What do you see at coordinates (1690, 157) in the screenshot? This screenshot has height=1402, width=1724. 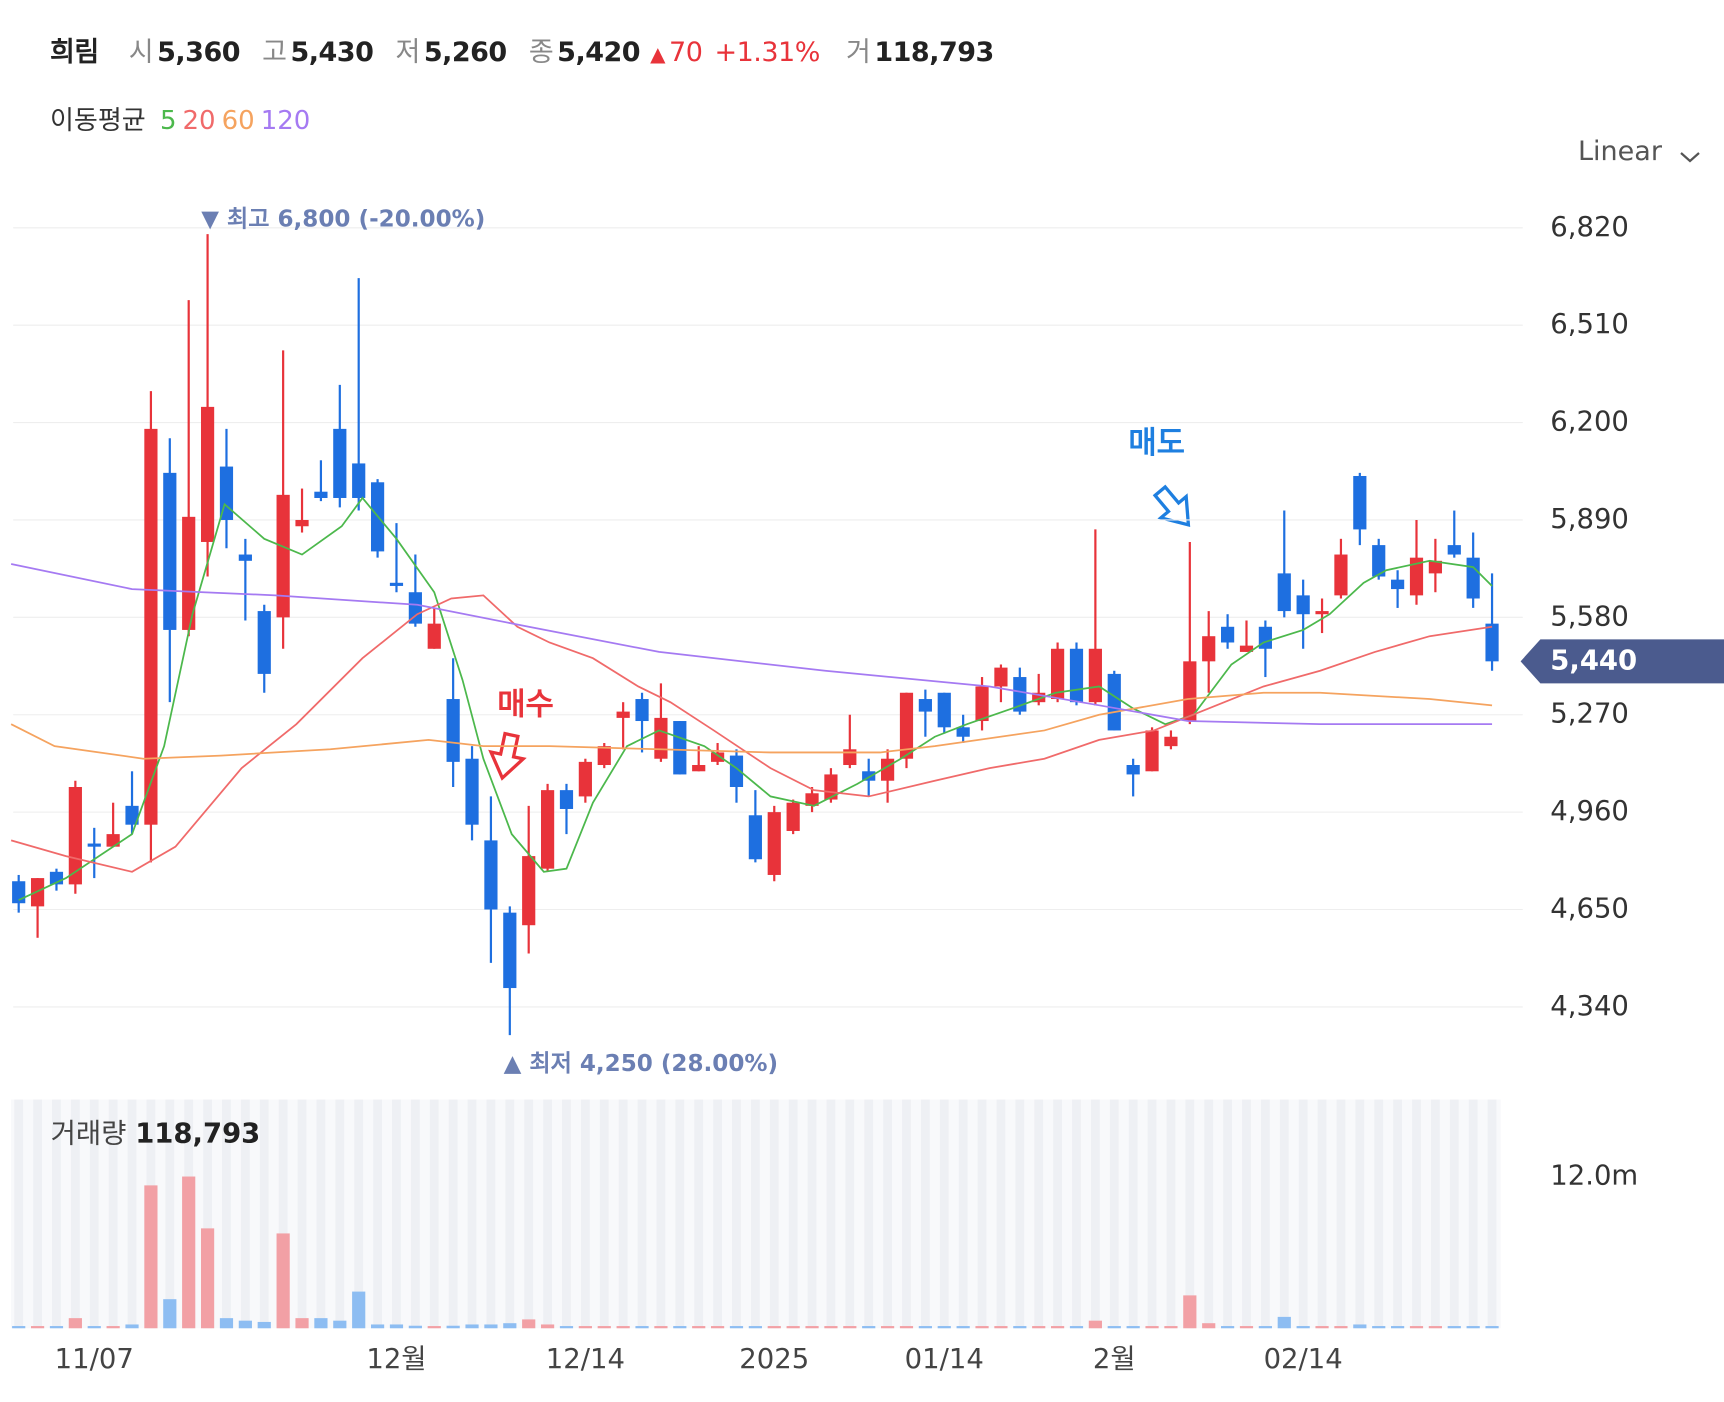 I see `chevron-icon` at bounding box center [1690, 157].